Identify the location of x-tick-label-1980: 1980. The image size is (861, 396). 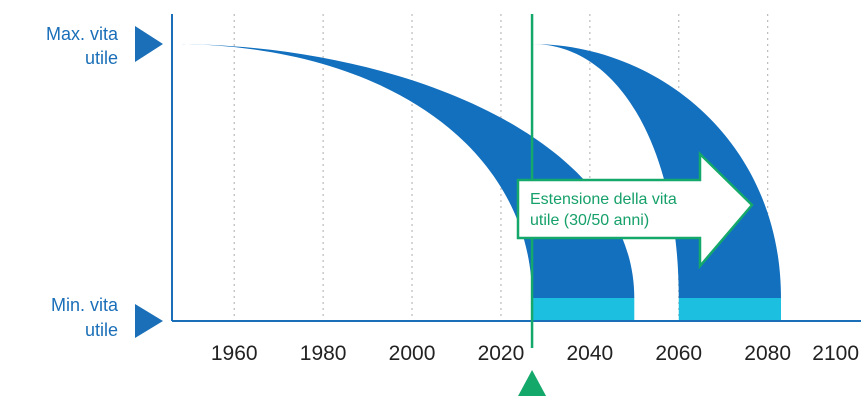
(323, 353).